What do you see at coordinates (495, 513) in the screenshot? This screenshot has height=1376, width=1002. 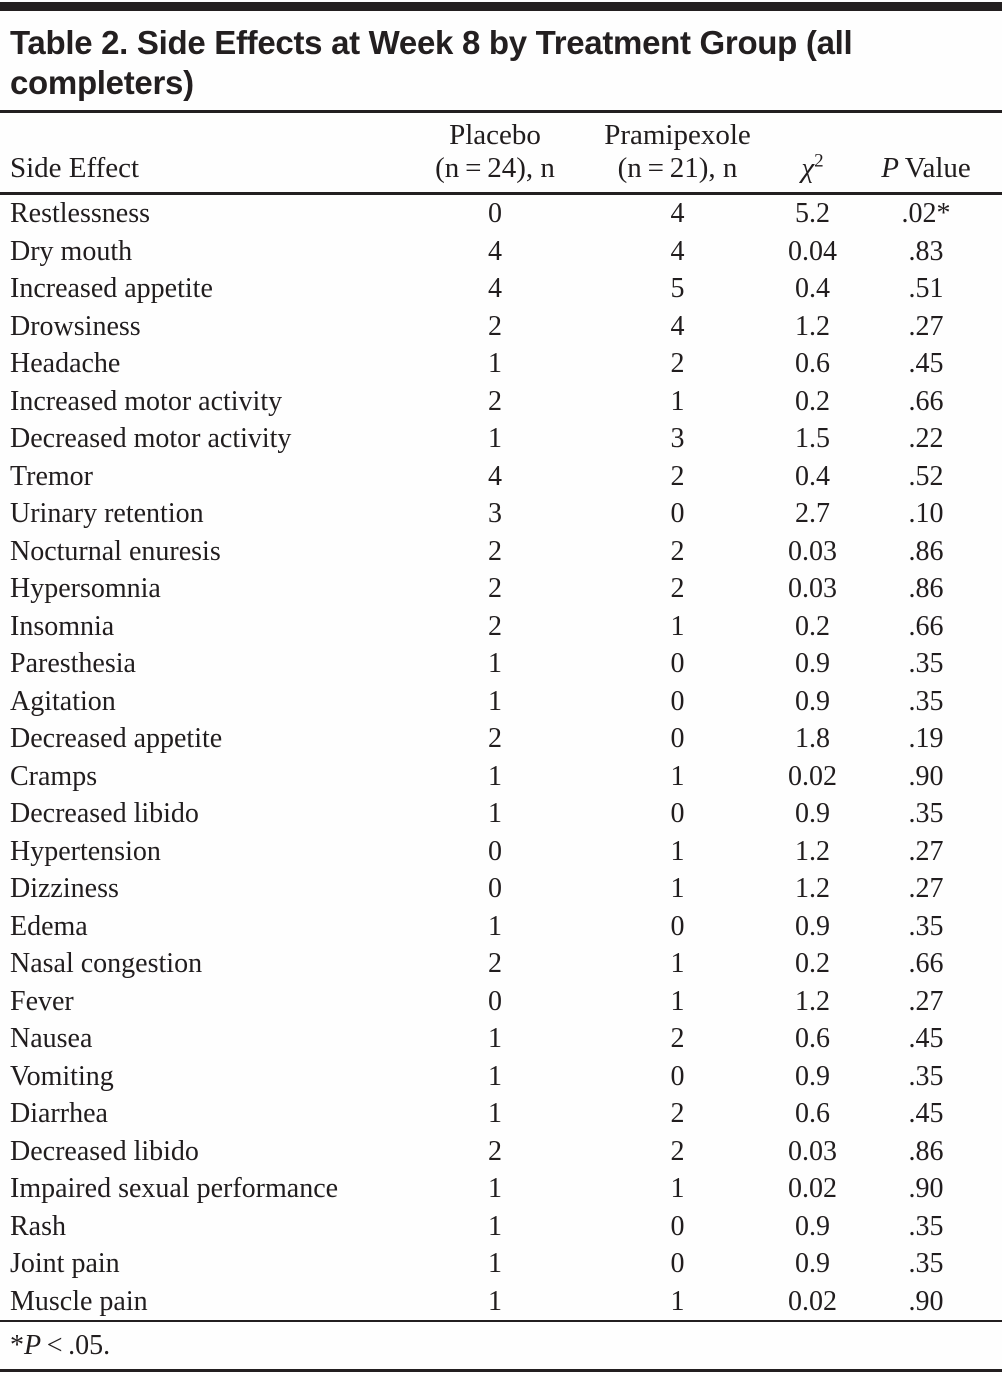 I see `row-placebo-count: 3` at bounding box center [495, 513].